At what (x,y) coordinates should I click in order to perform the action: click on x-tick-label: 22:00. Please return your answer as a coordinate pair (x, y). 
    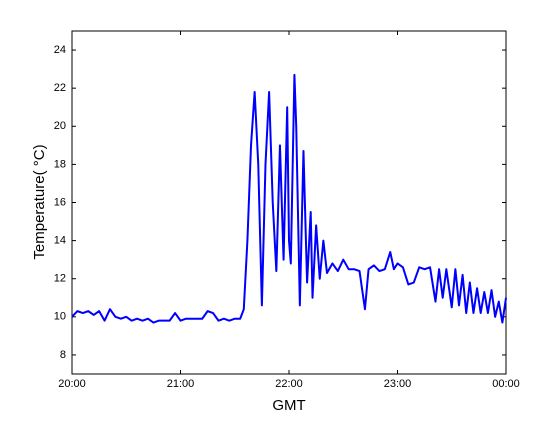
    Looking at the image, I should click on (289, 384).